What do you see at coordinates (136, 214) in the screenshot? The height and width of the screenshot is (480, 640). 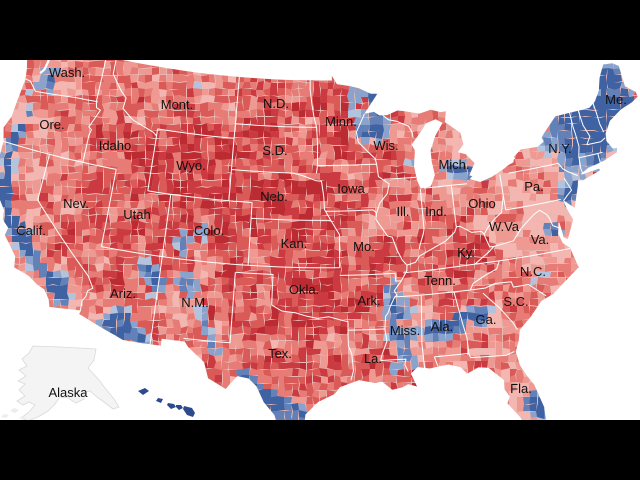 I see `svg-text: Utah` at bounding box center [136, 214].